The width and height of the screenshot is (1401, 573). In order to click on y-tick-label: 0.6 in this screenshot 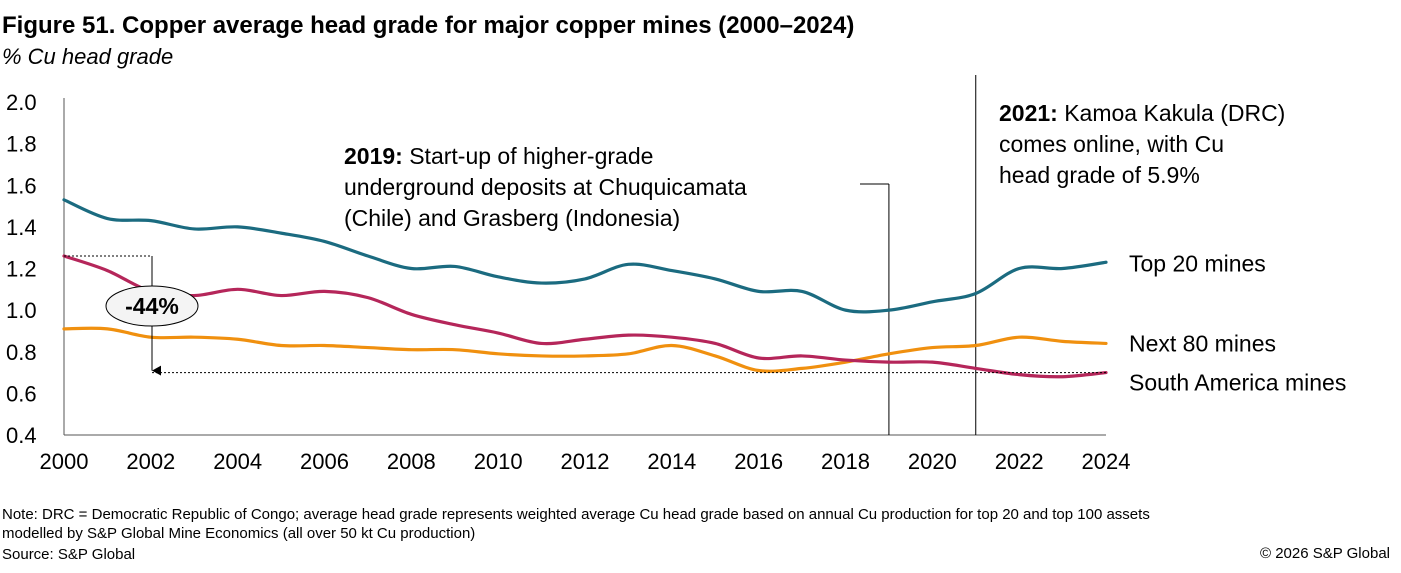, I will do `click(21, 393)`.